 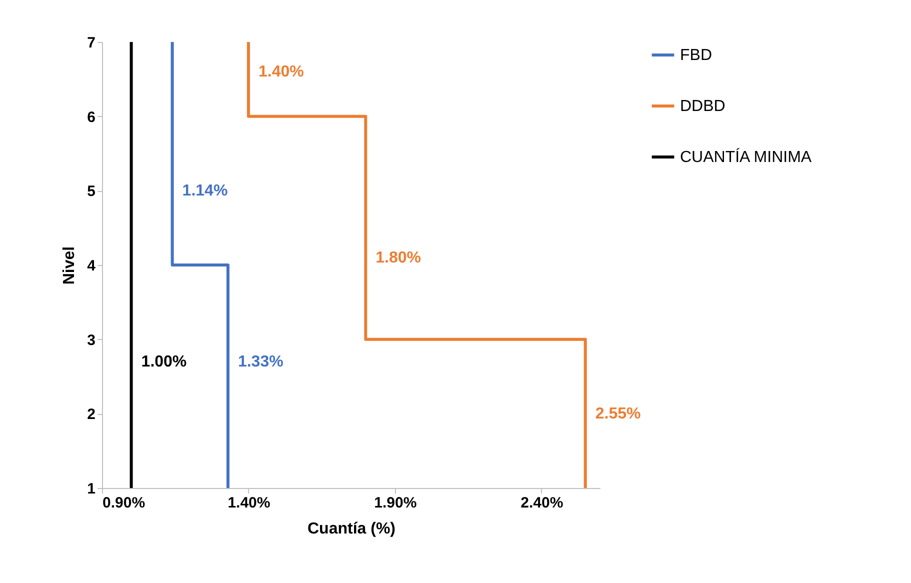 What do you see at coordinates (249, 503) in the screenshot?
I see `x-tick-label: 1.40%` at bounding box center [249, 503].